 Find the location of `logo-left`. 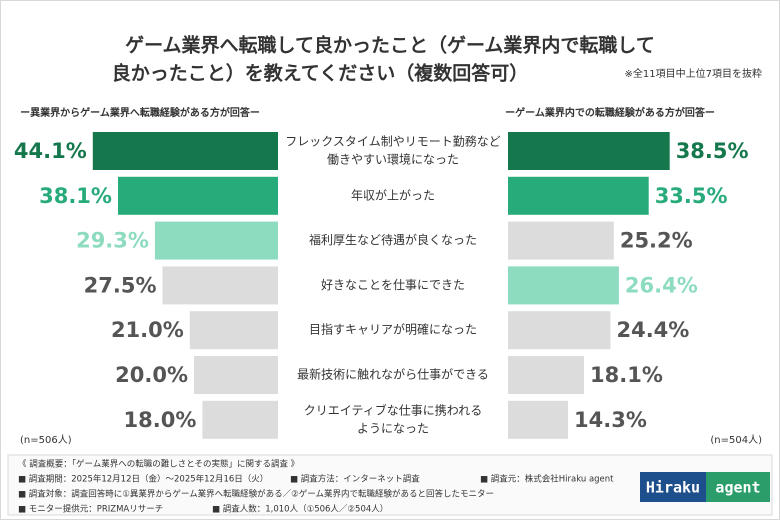

logo-left is located at coordinates (673, 487).